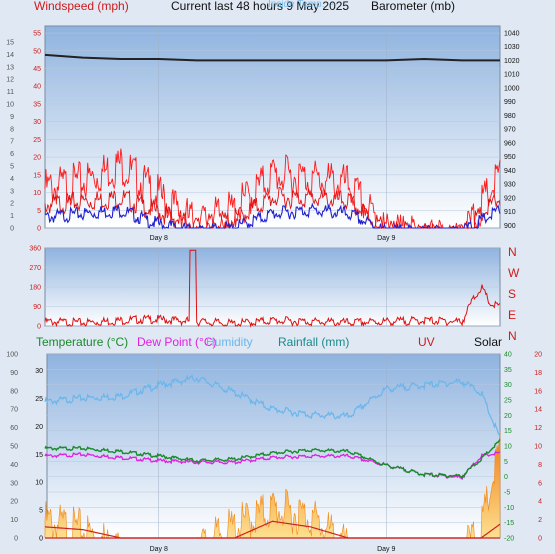  Describe the element at coordinates (12, 142) in the screenshot. I see `beaufort-tick-label: 7` at that location.